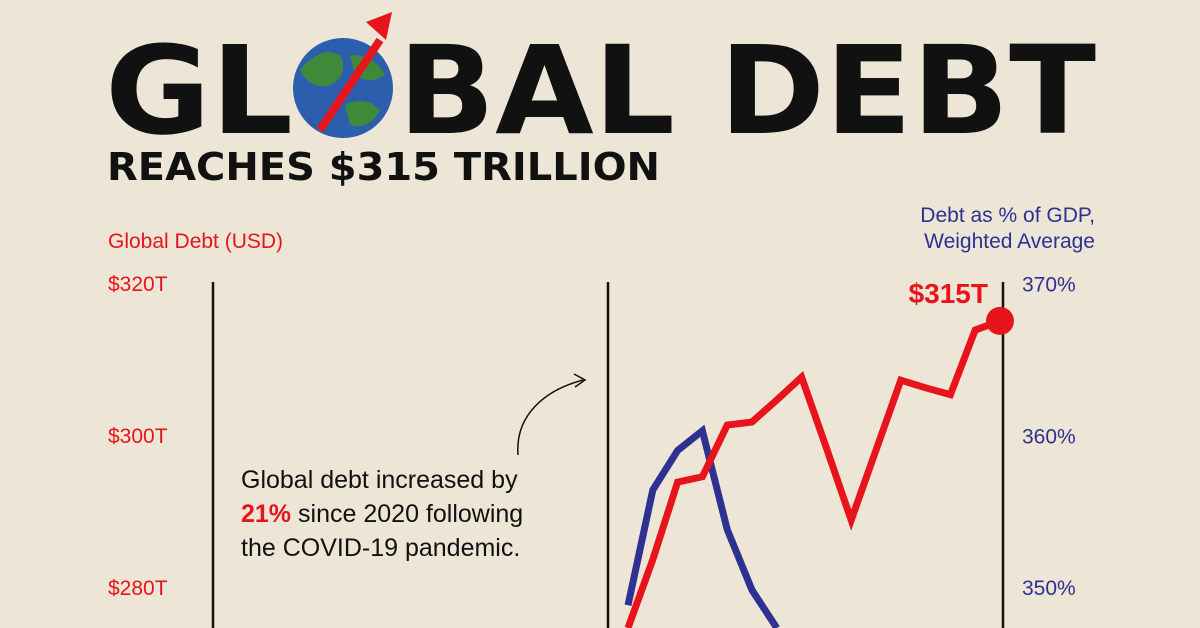  What do you see at coordinates (1009, 241) in the screenshot?
I see `y2-axis-label: Weighted Average` at bounding box center [1009, 241].